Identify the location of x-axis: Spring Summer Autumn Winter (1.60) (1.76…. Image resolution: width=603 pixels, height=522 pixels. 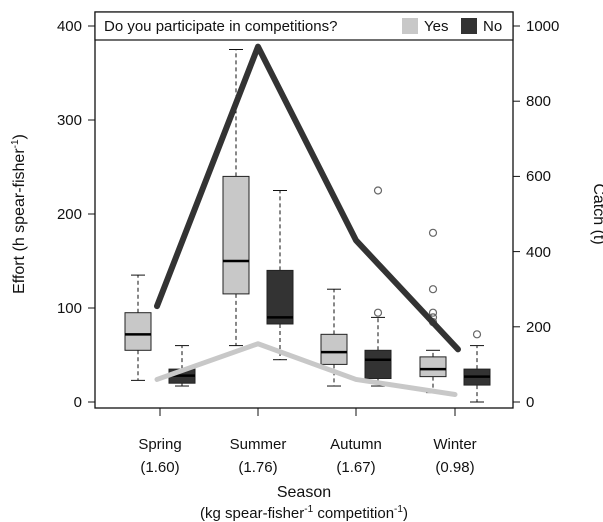
(307, 441).